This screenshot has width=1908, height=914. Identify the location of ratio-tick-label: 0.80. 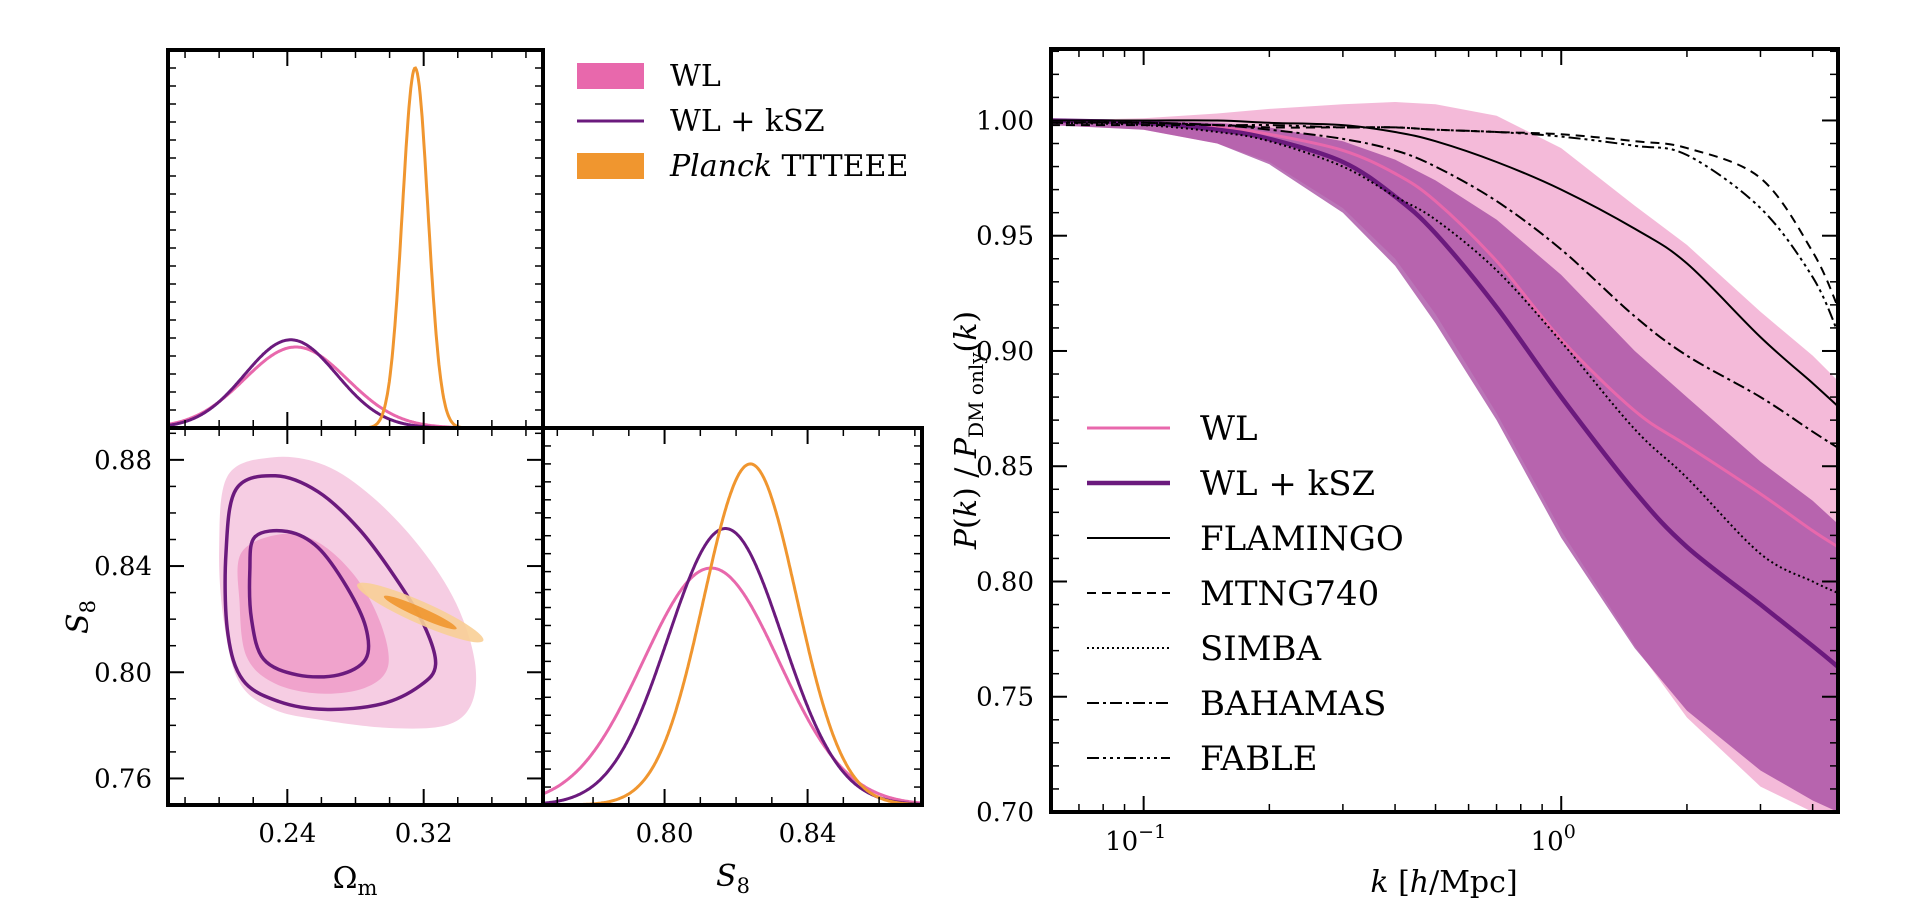
(1005, 582).